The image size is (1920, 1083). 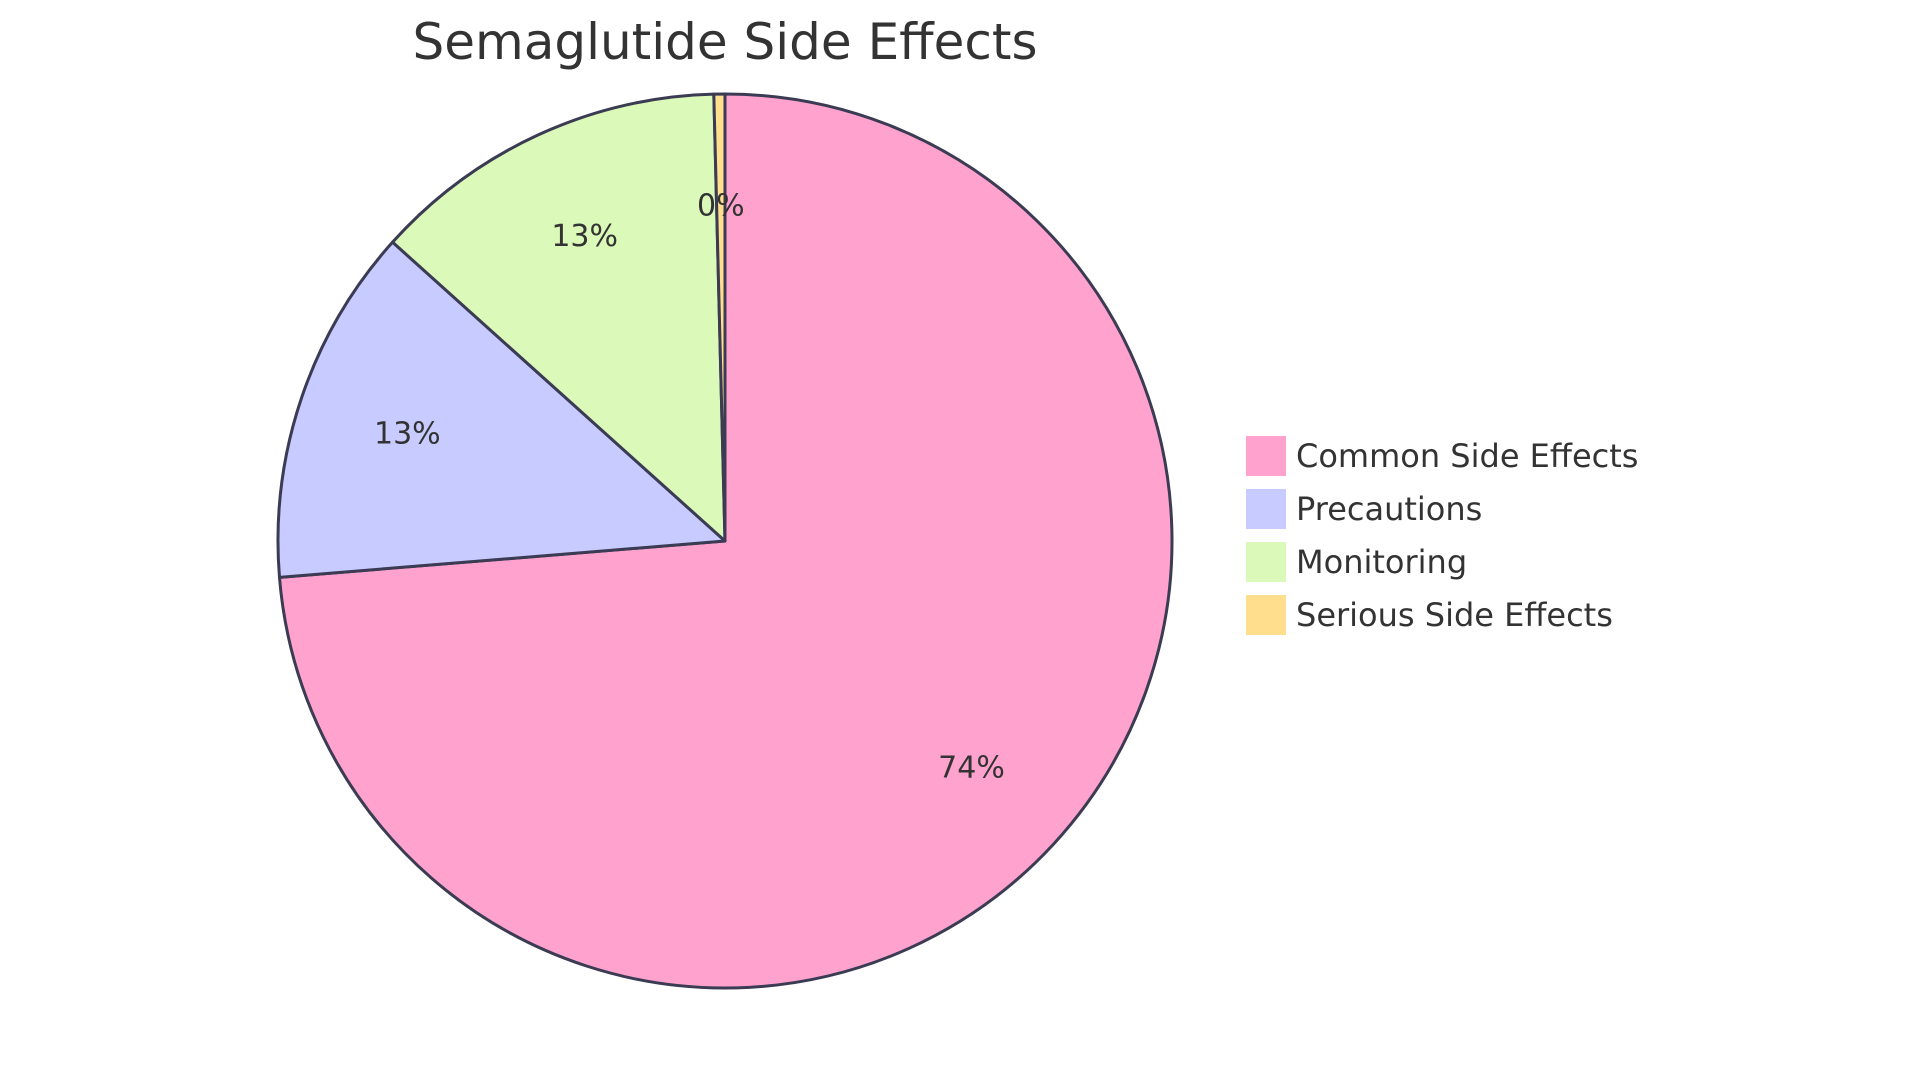 What do you see at coordinates (1389, 509) in the screenshot?
I see `legend-label-precautions: Precautions` at bounding box center [1389, 509].